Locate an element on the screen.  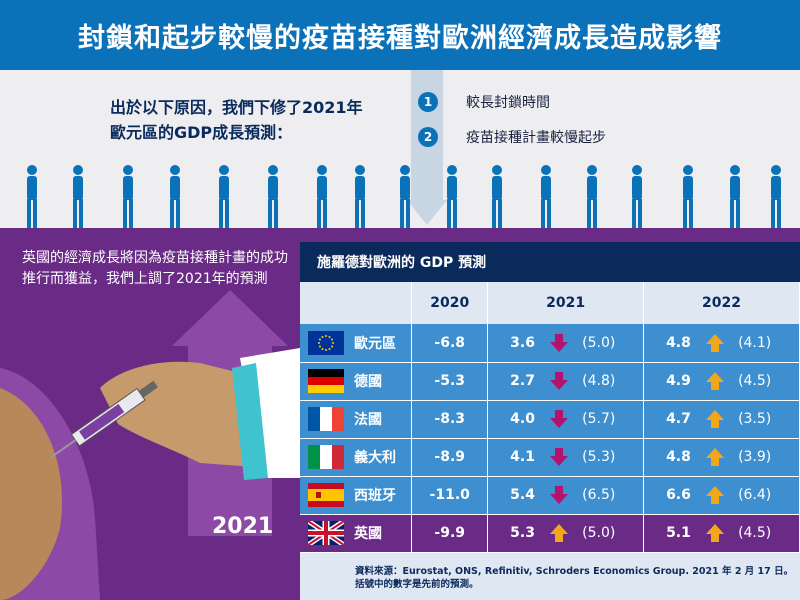
cell-2022: 6.6 (6.4) is located at coordinates (721, 495).